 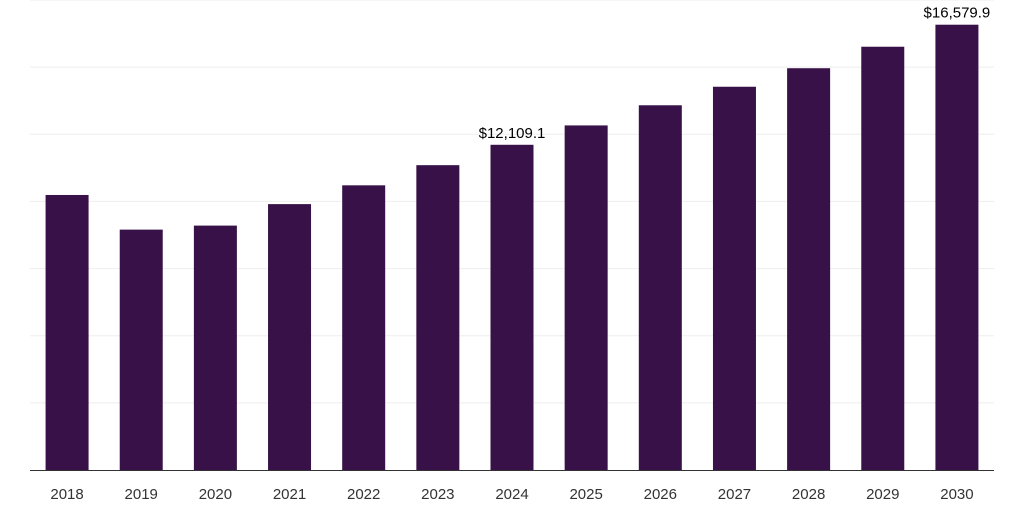 What do you see at coordinates (289, 494) in the screenshot?
I see `x-tick-label-2021: 2021` at bounding box center [289, 494].